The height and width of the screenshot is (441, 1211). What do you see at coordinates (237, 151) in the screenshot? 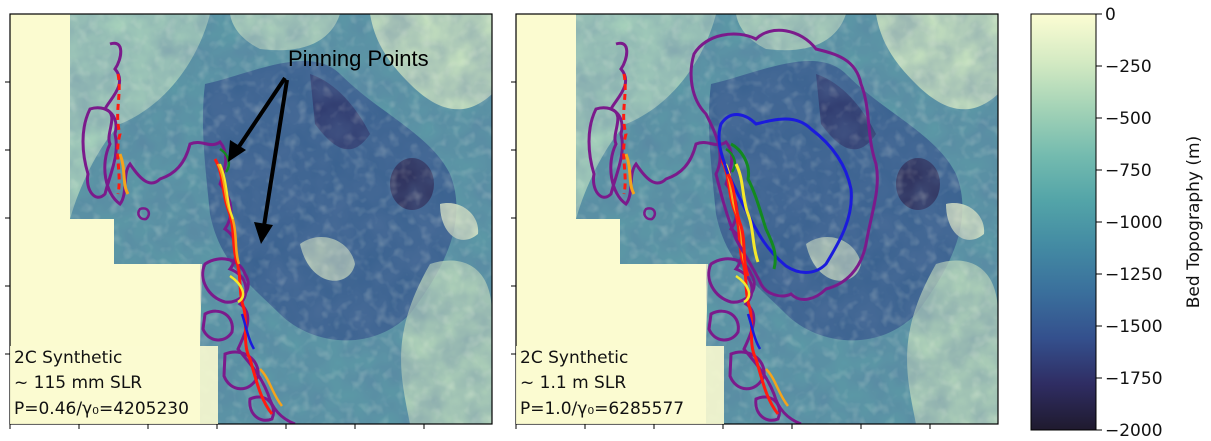
I see `arrowhead-upper` at bounding box center [237, 151].